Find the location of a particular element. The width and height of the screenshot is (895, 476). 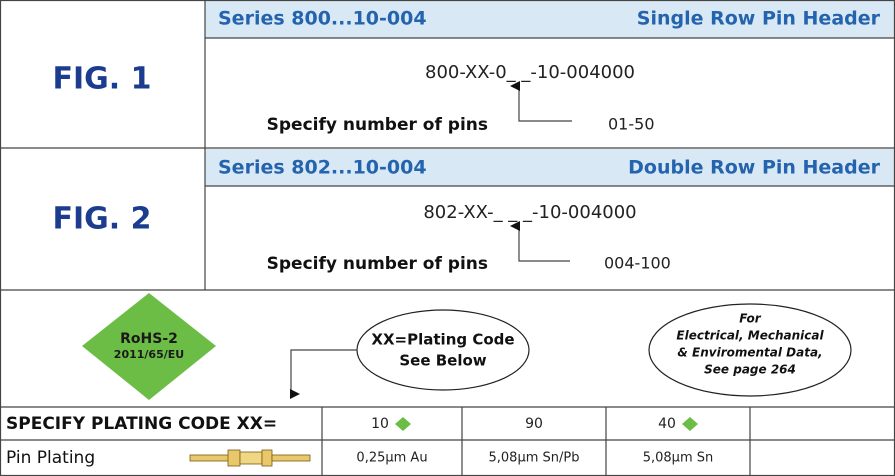

table-header: SPECIFY PLATING CODE XX= is located at coordinates (141, 424).